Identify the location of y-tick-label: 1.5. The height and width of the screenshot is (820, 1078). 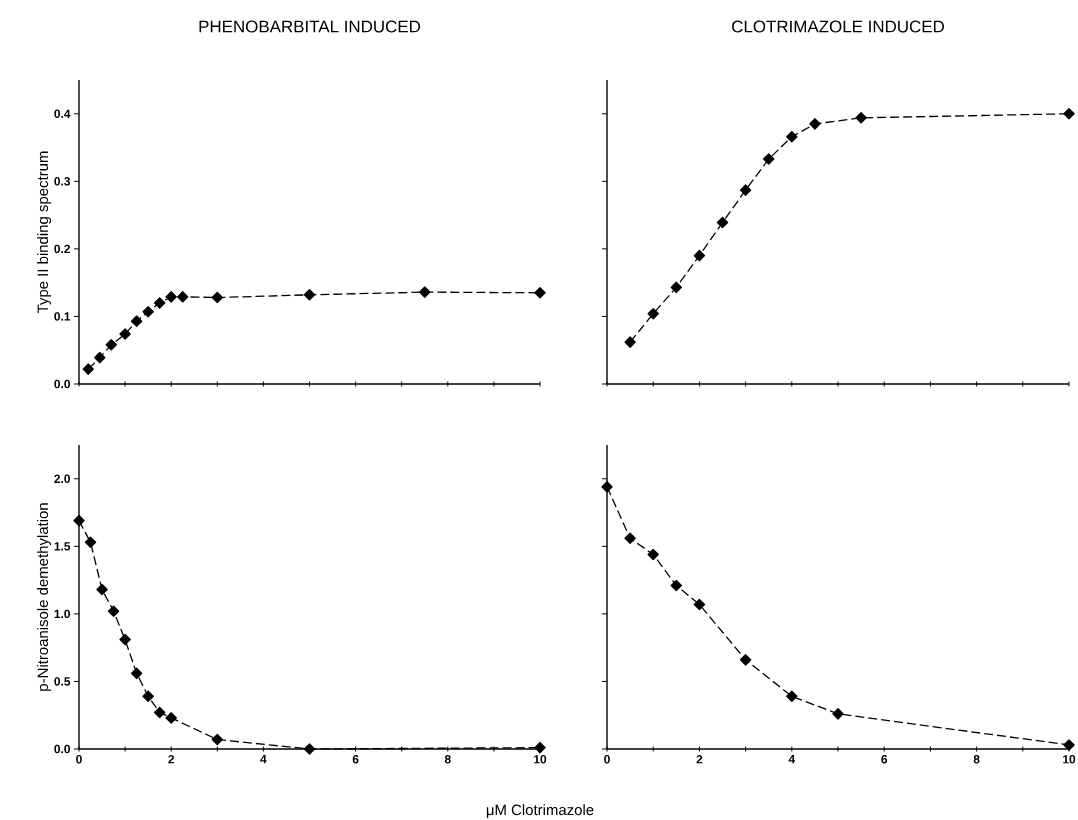
(62, 546).